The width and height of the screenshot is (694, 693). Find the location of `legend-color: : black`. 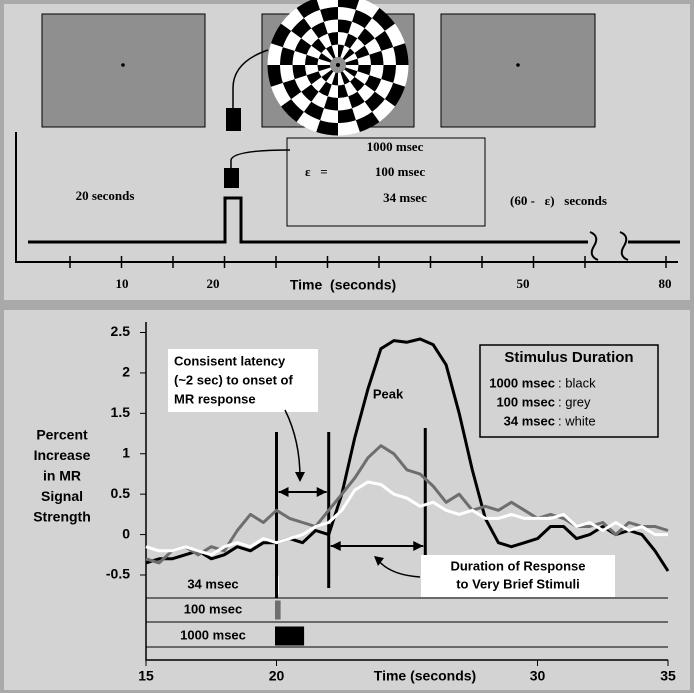

legend-color: : black is located at coordinates (577, 382).